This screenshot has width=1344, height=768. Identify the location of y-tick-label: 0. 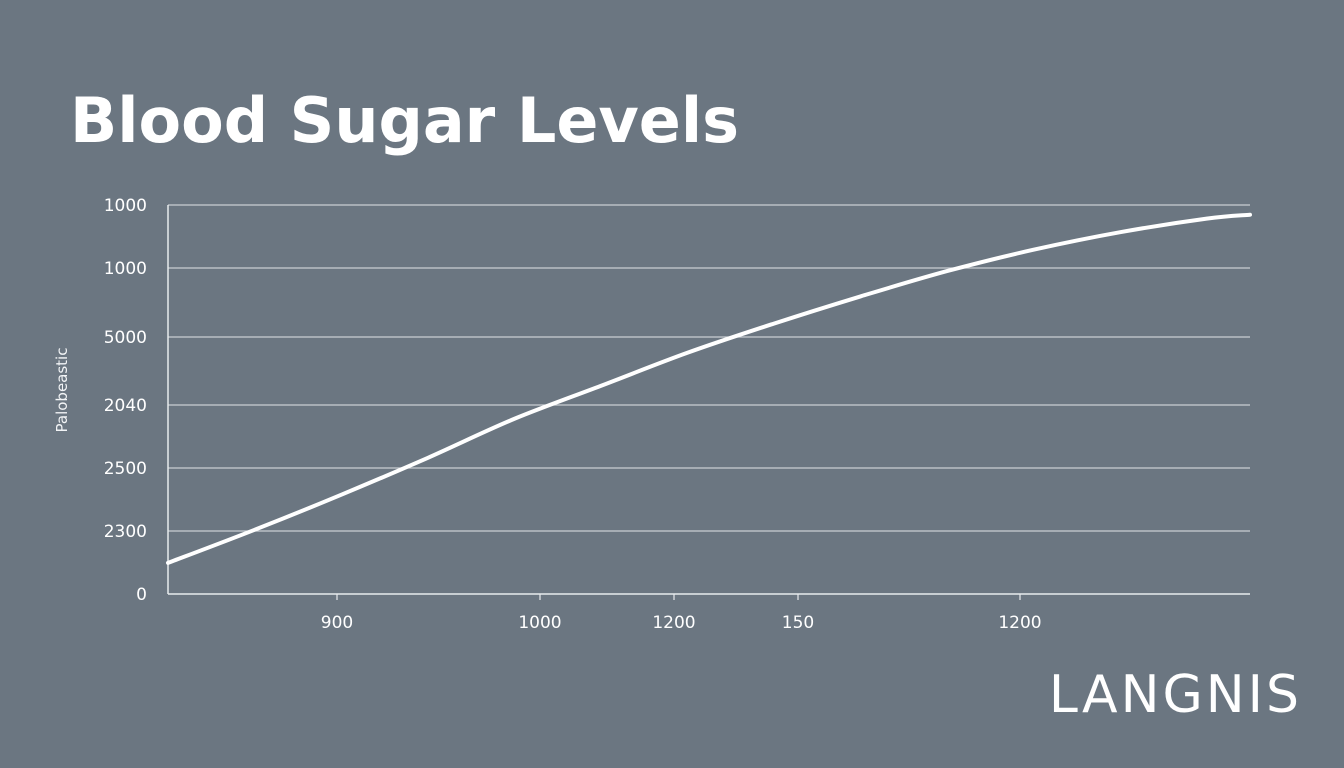
(141, 595).